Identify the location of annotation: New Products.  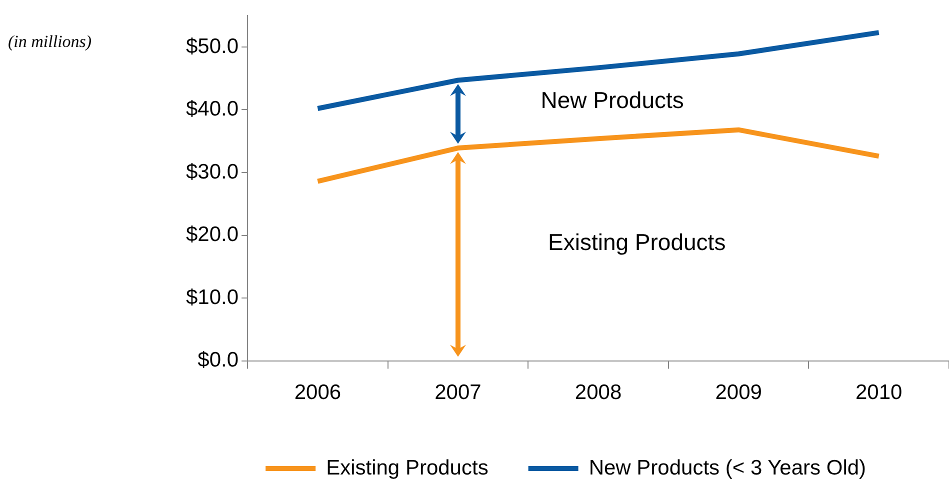
(612, 100).